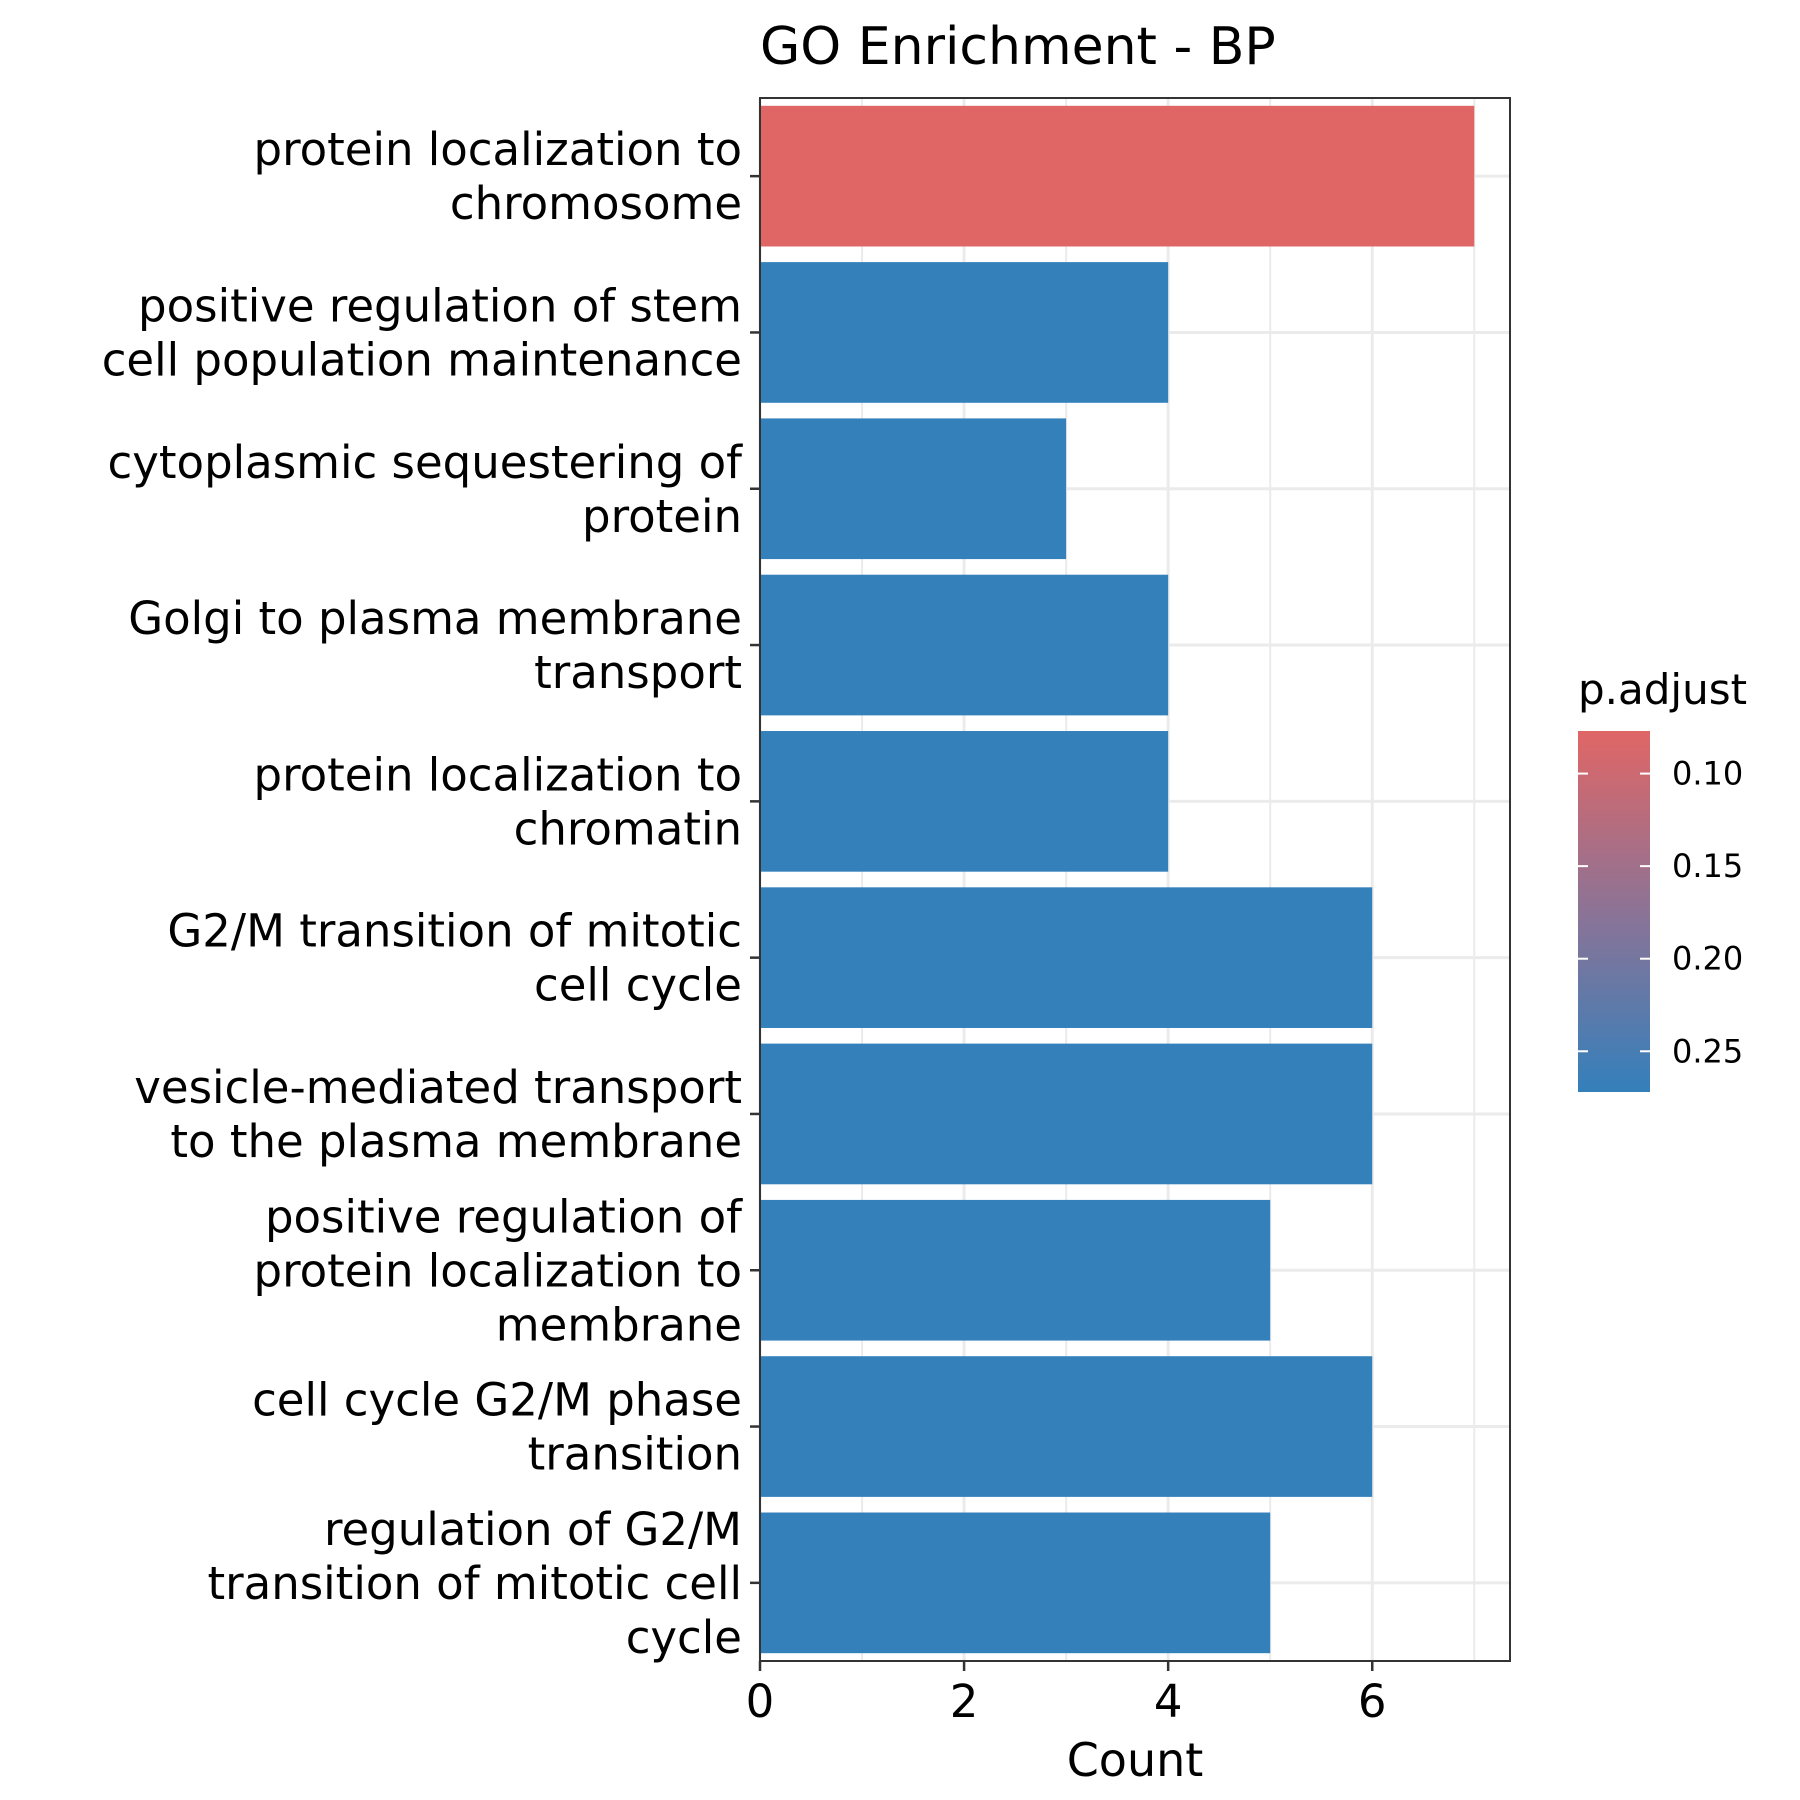 The height and width of the screenshot is (1800, 1800). Describe the element at coordinates (438, 1087) in the screenshot. I see `y-tick-label-line: vesicle-mediated transport` at that location.